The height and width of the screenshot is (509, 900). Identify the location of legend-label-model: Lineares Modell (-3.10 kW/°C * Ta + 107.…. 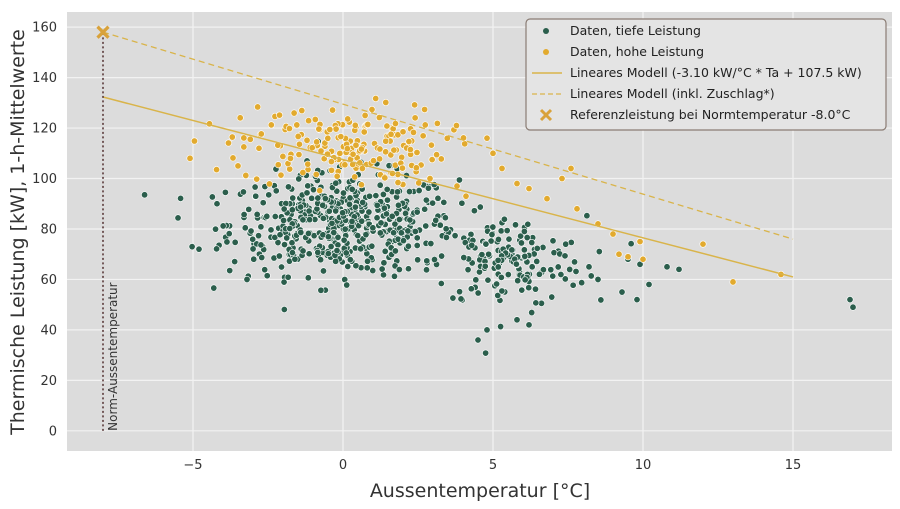
(716, 72).